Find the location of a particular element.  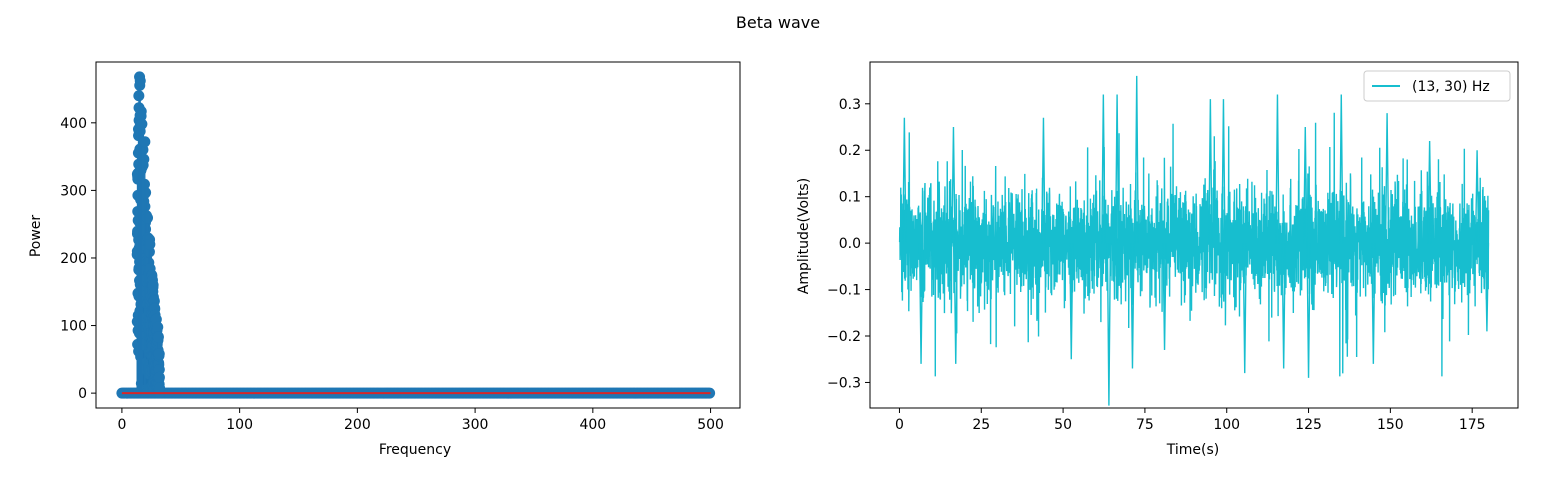

right-y-tick-label: −0.1 is located at coordinates (844, 291).